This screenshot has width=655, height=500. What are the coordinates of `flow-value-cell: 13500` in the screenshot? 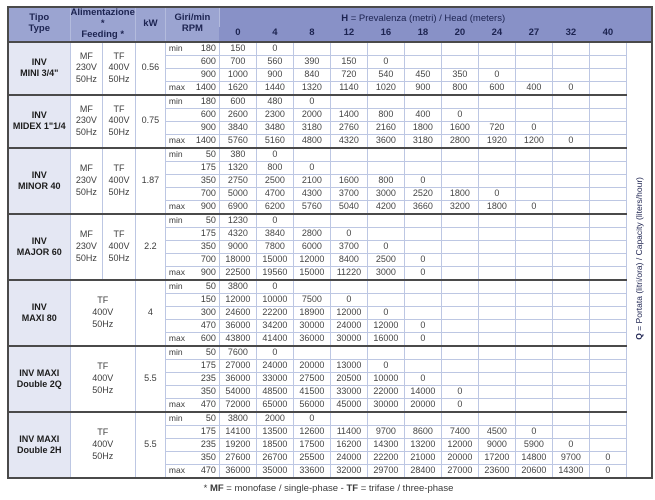 It's located at (274, 431).